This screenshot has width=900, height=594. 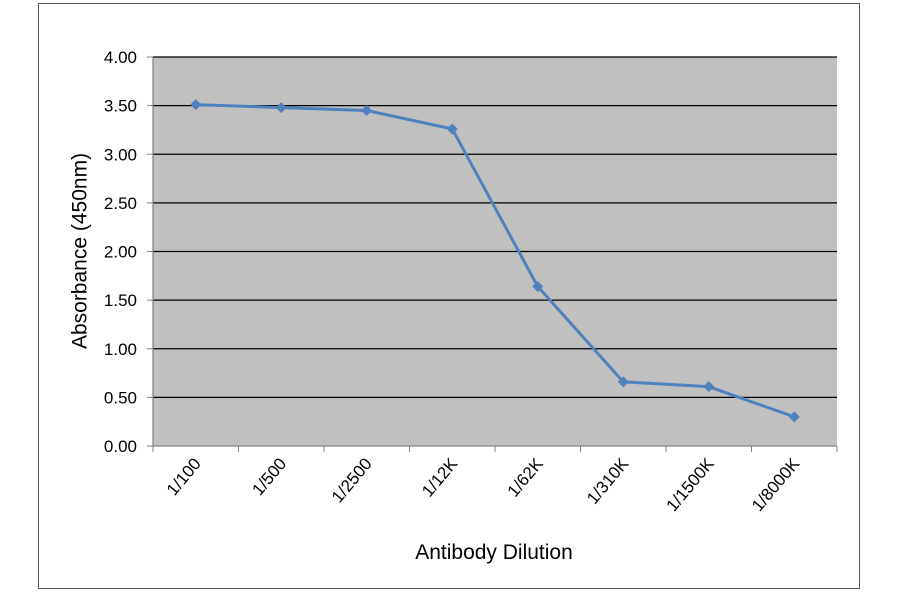 What do you see at coordinates (80, 251) in the screenshot?
I see `y-axis-title: Absorbance (450nm)` at bounding box center [80, 251].